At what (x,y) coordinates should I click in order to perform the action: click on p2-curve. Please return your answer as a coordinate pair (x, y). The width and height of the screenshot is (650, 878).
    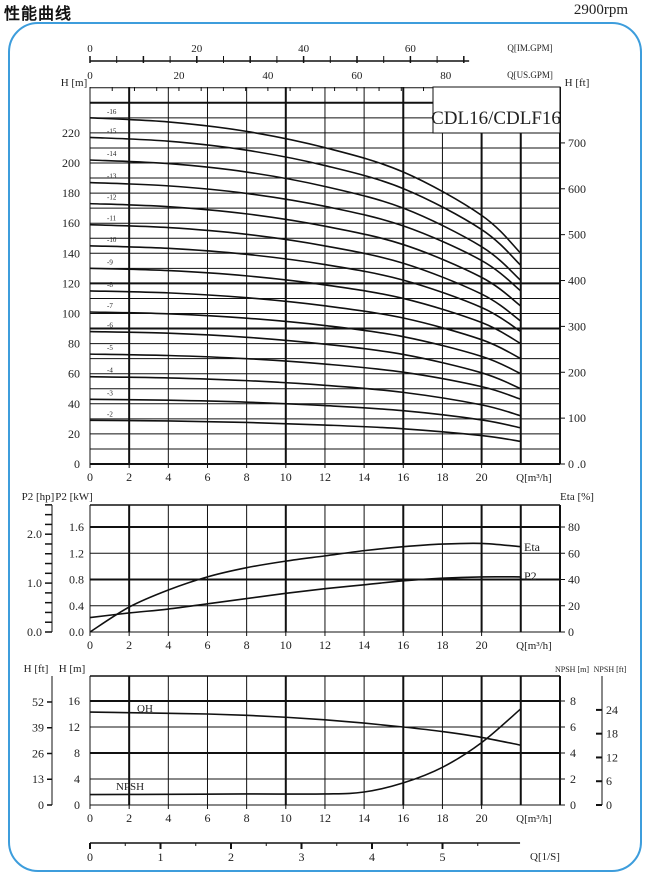
    Looking at the image, I should click on (305, 597).